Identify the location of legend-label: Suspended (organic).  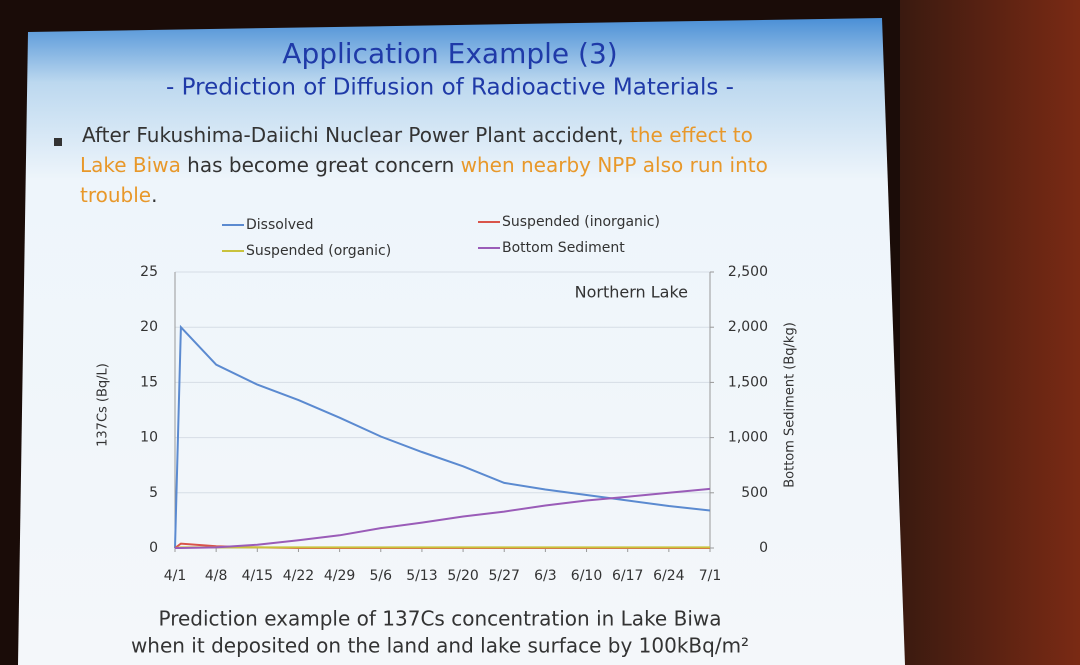
(318, 251).